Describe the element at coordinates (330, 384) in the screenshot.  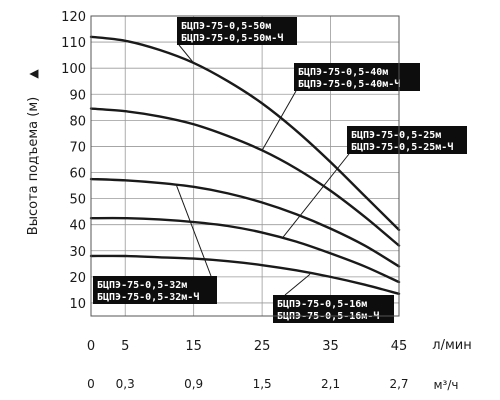
I see `x2-tick-label: 2,1` at that location.